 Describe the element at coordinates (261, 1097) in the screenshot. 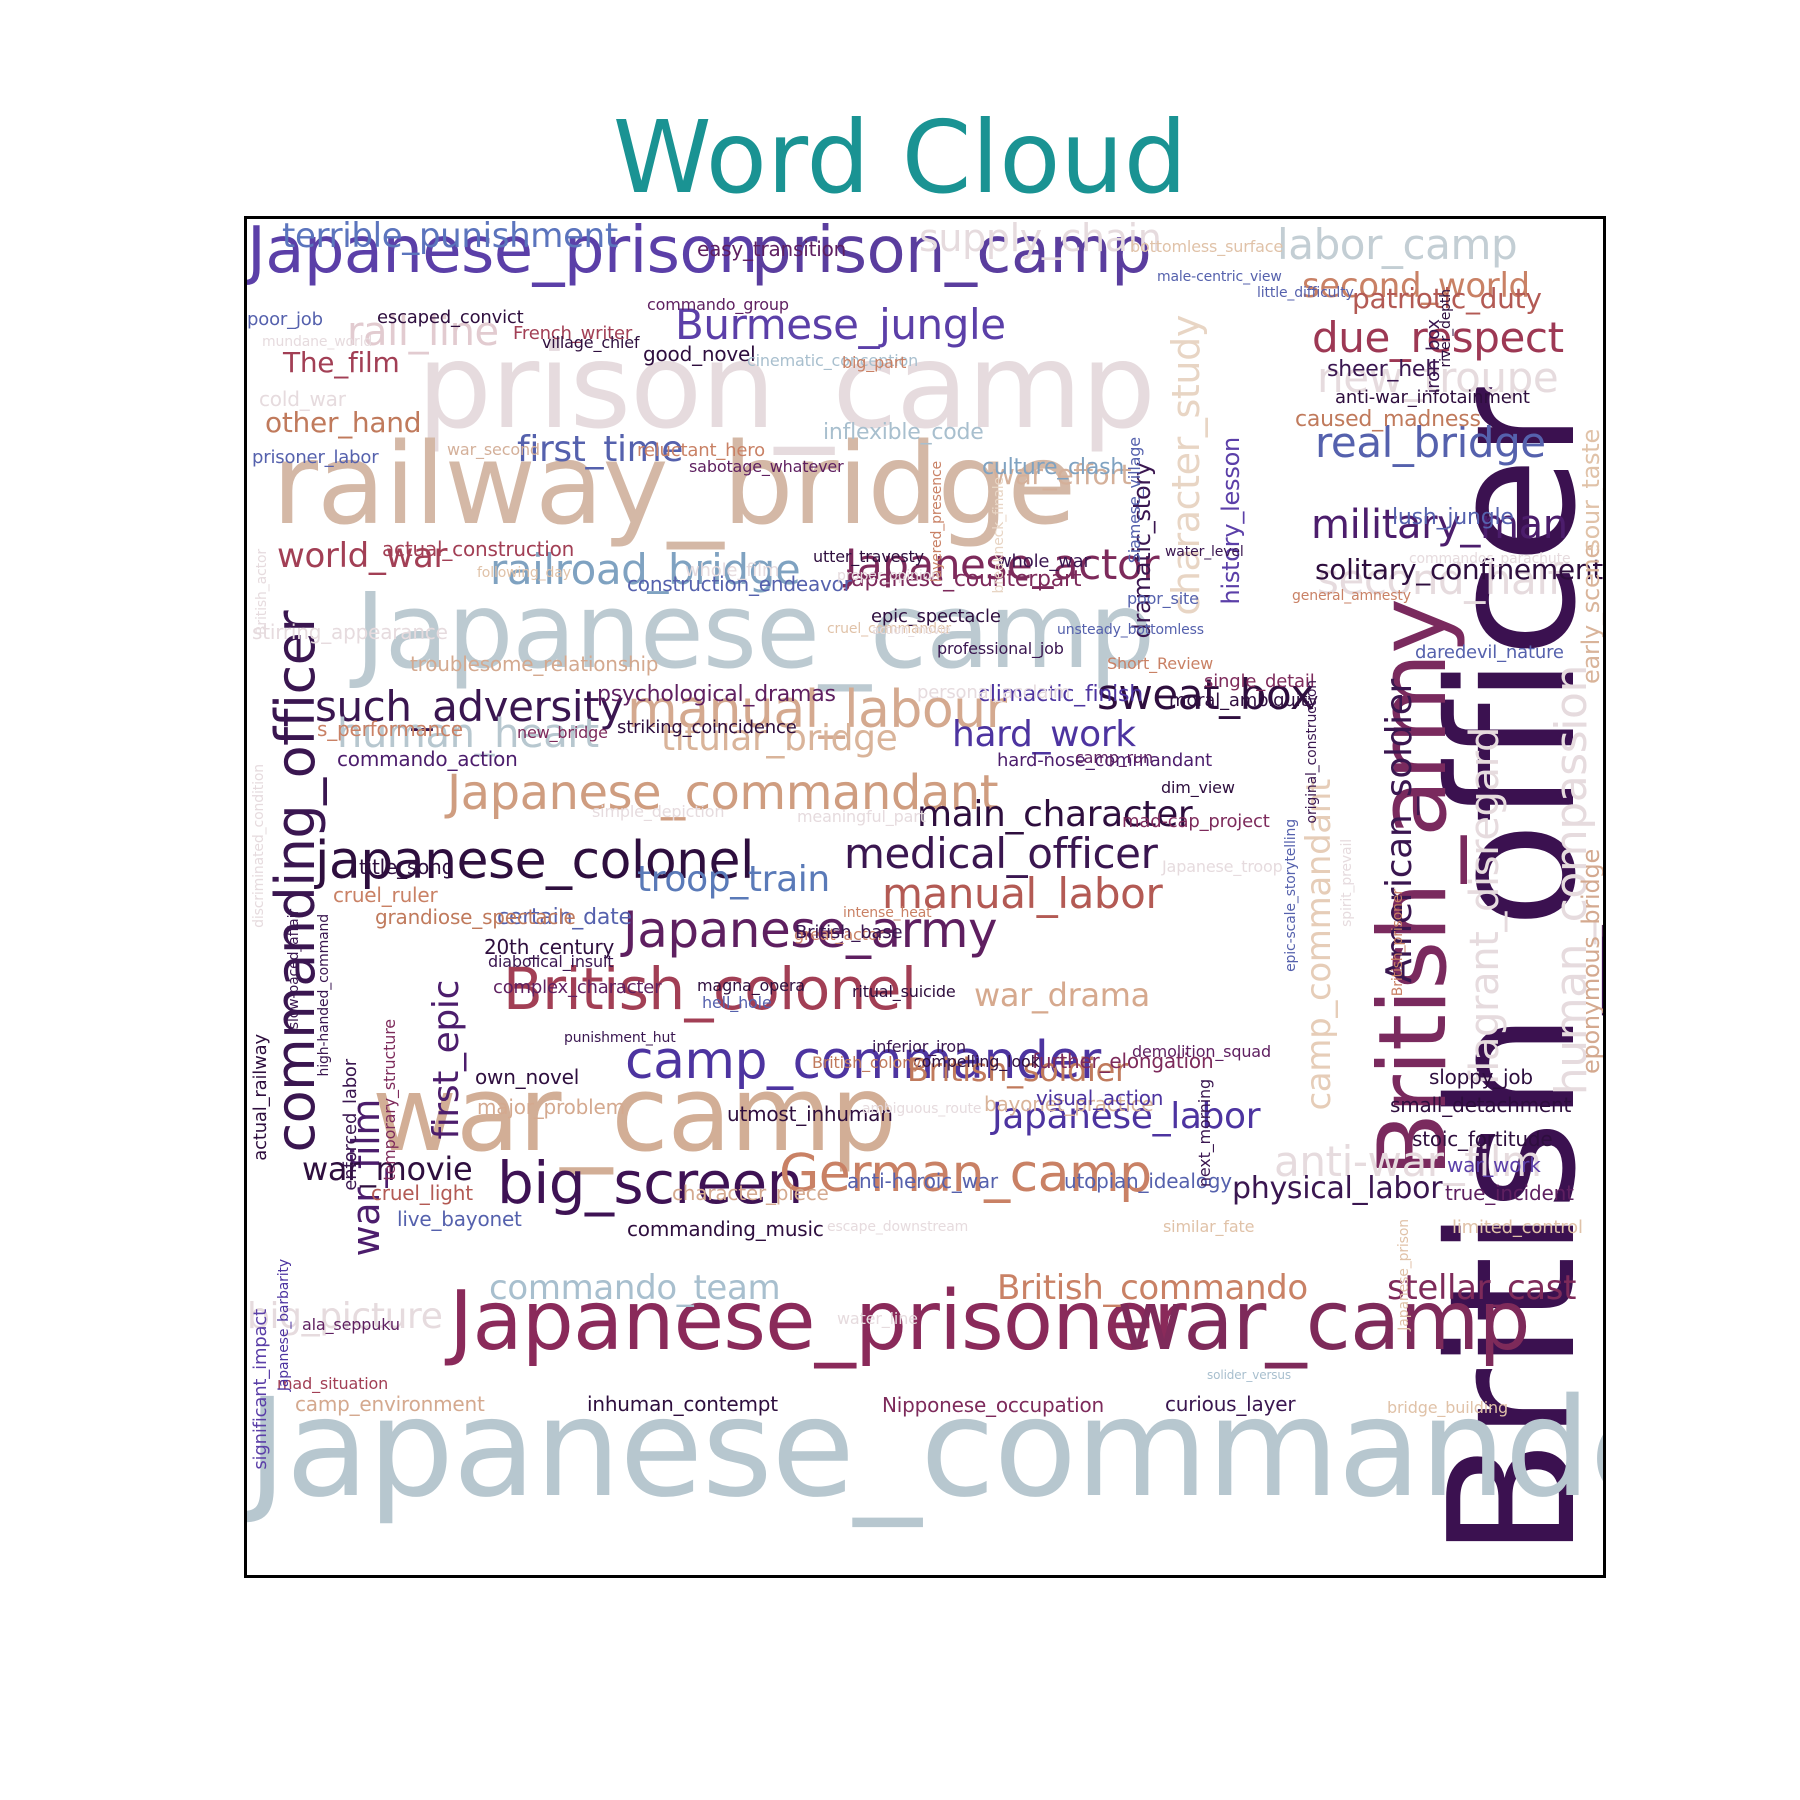

I see `word-actual-railway: actual_railway` at that location.